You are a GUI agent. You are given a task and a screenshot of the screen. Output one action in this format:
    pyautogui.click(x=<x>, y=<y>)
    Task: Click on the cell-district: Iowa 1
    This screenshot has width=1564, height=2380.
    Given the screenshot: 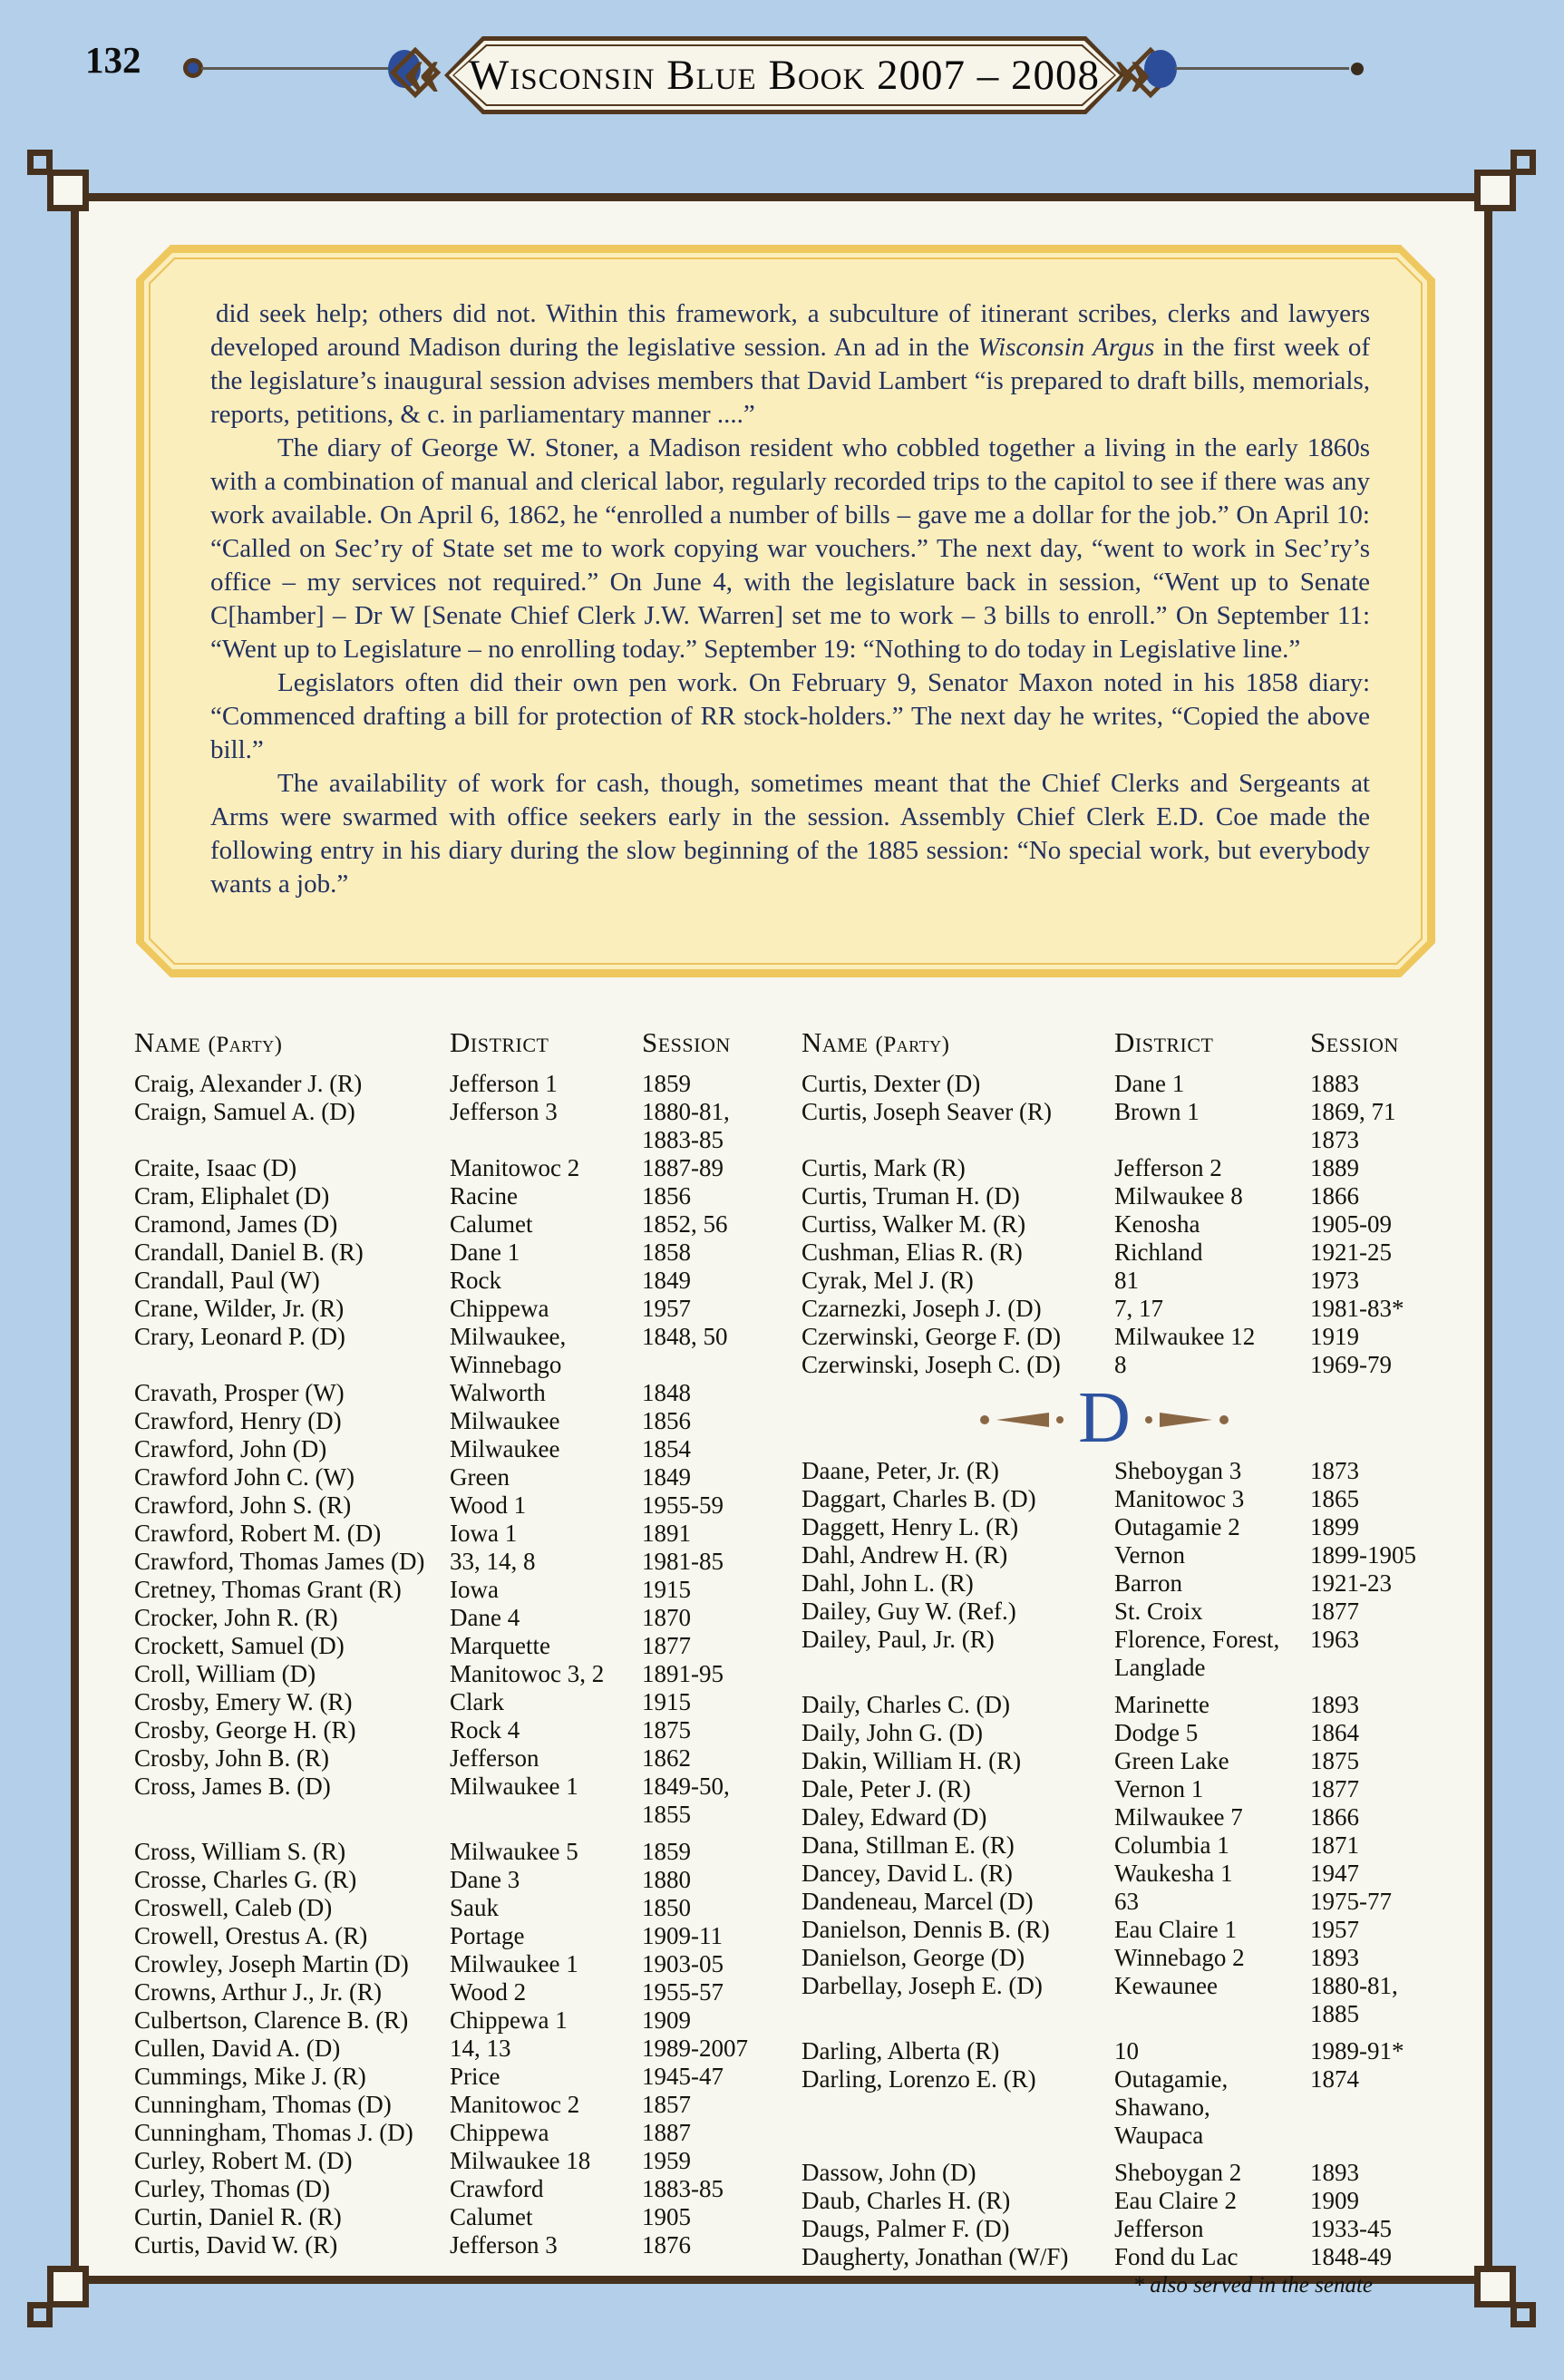 What is the action you would take?
    pyautogui.click(x=484, y=1533)
    